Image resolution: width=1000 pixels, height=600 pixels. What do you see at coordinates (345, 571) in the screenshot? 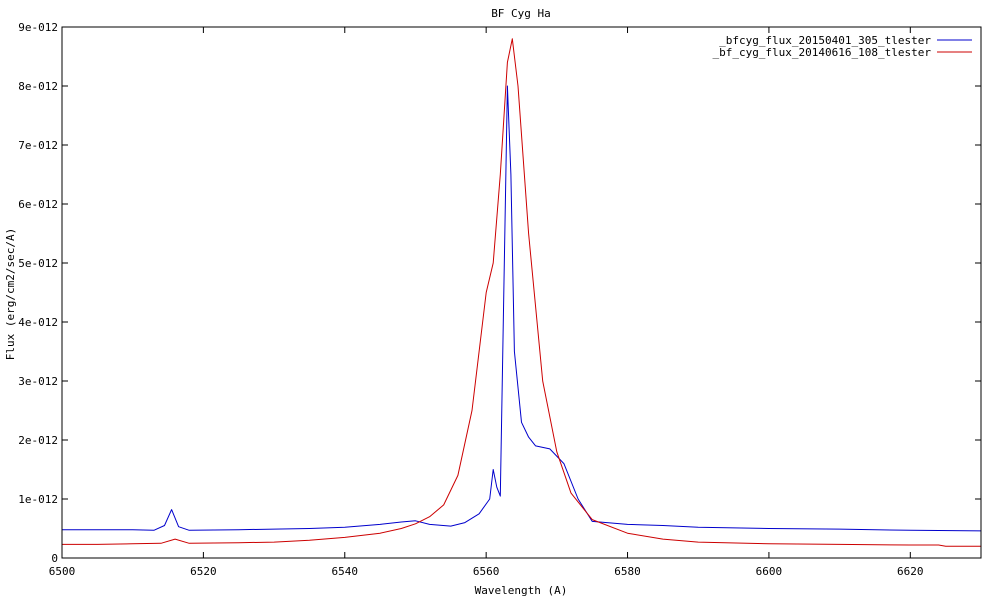
I see `x-tick-label: 6540` at bounding box center [345, 571].